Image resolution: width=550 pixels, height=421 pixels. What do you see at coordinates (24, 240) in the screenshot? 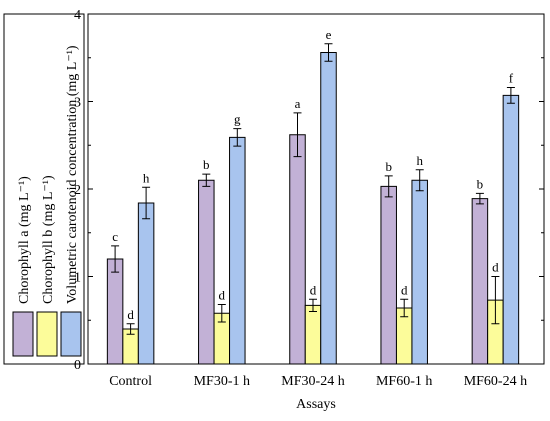
I see `legend-label: Chorophyll a (mg L⁻¹)` at bounding box center [24, 240].